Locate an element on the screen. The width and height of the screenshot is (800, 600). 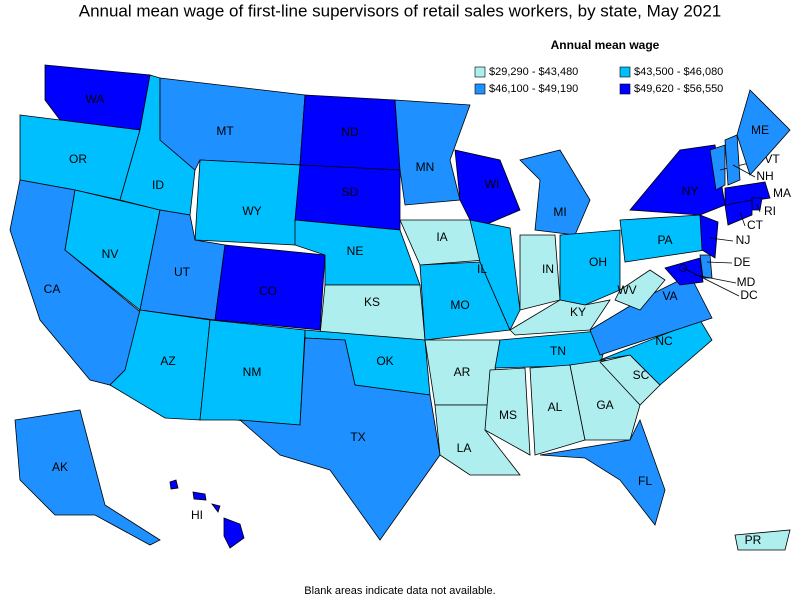
state-label: RI is located at coordinates (770, 211).